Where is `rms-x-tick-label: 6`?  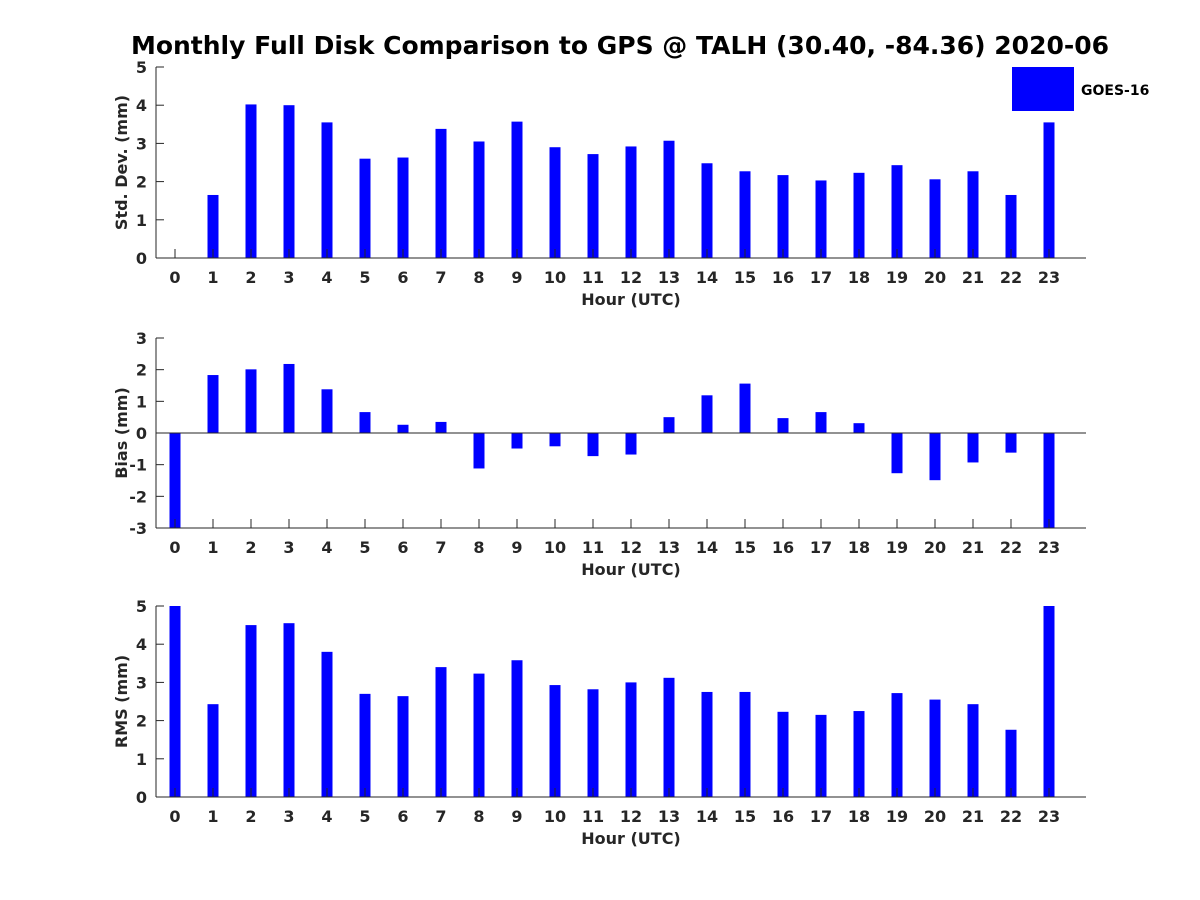 rms-x-tick-label: 6 is located at coordinates (402, 816).